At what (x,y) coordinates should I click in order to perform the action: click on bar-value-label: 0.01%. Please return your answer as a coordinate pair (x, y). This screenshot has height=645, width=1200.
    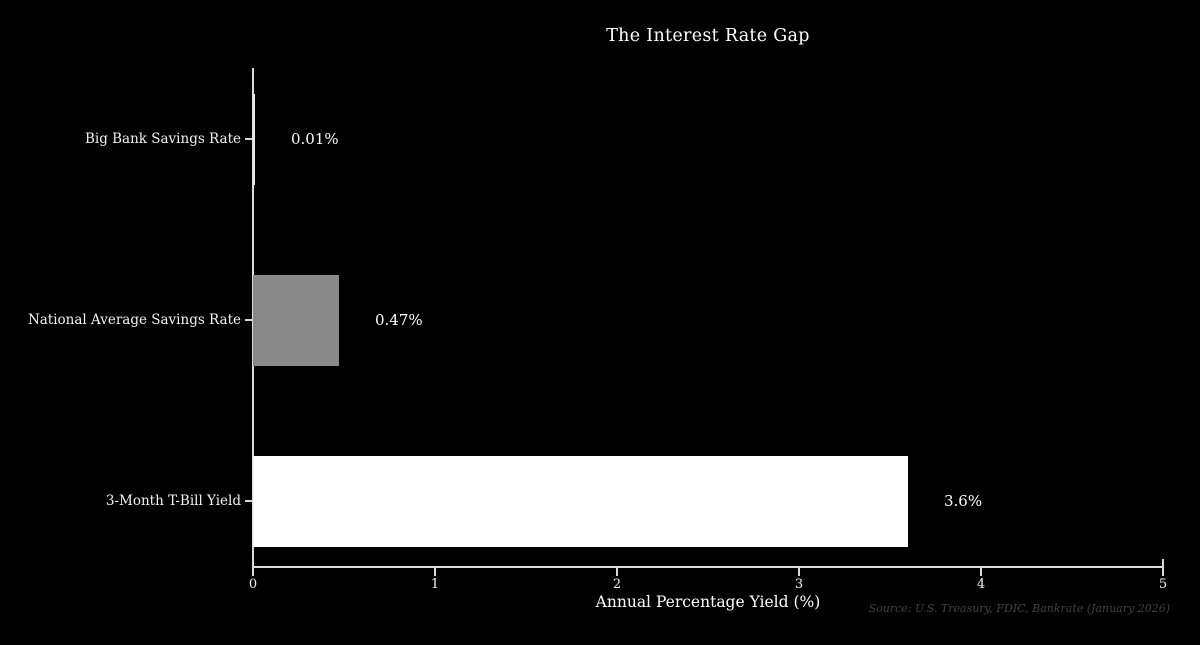
    Looking at the image, I should click on (315, 139).